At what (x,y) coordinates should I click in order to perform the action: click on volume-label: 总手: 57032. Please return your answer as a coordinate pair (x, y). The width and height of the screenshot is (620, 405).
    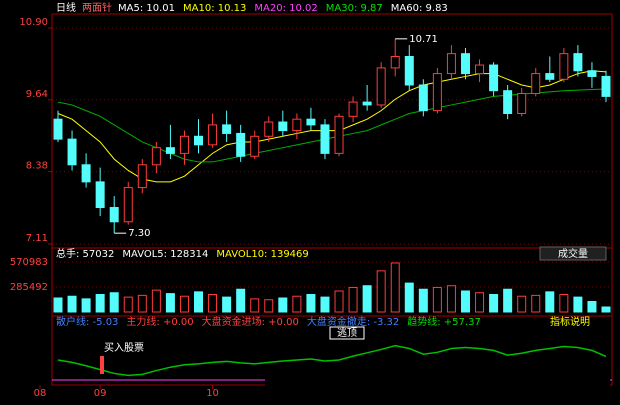
    Looking at the image, I should click on (85, 253).